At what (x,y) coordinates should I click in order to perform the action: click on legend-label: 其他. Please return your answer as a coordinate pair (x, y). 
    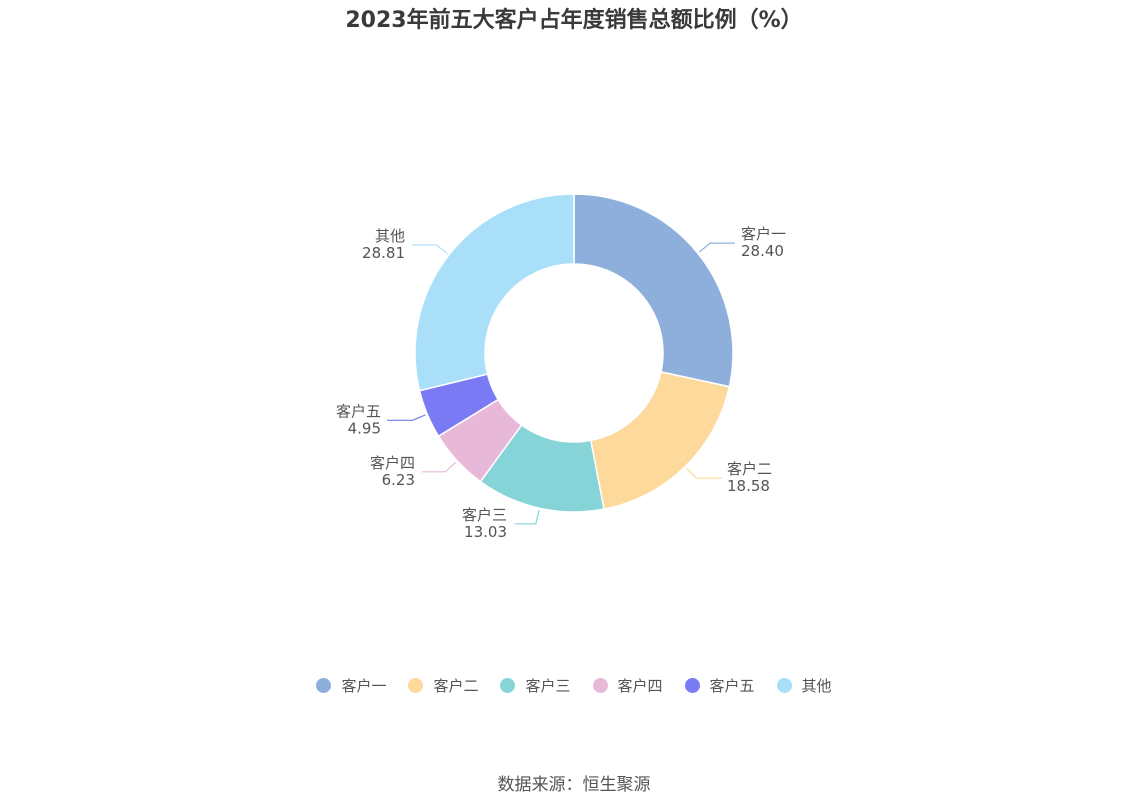
    Looking at the image, I should click on (816, 686).